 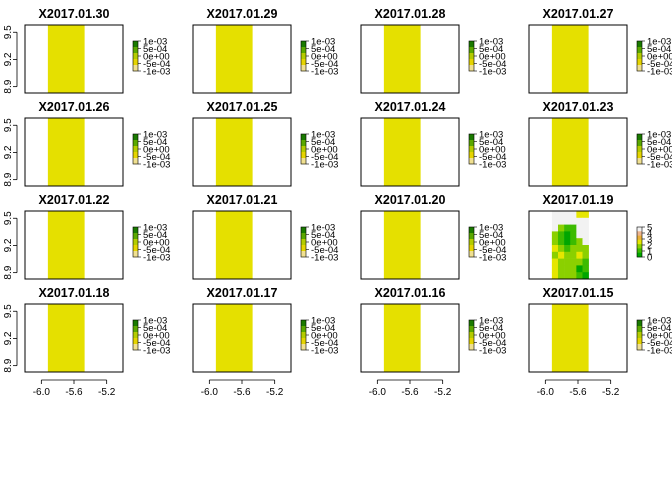 What do you see at coordinates (8, 125) in the screenshot?
I see `y-tick-label: 9.5` at bounding box center [8, 125].